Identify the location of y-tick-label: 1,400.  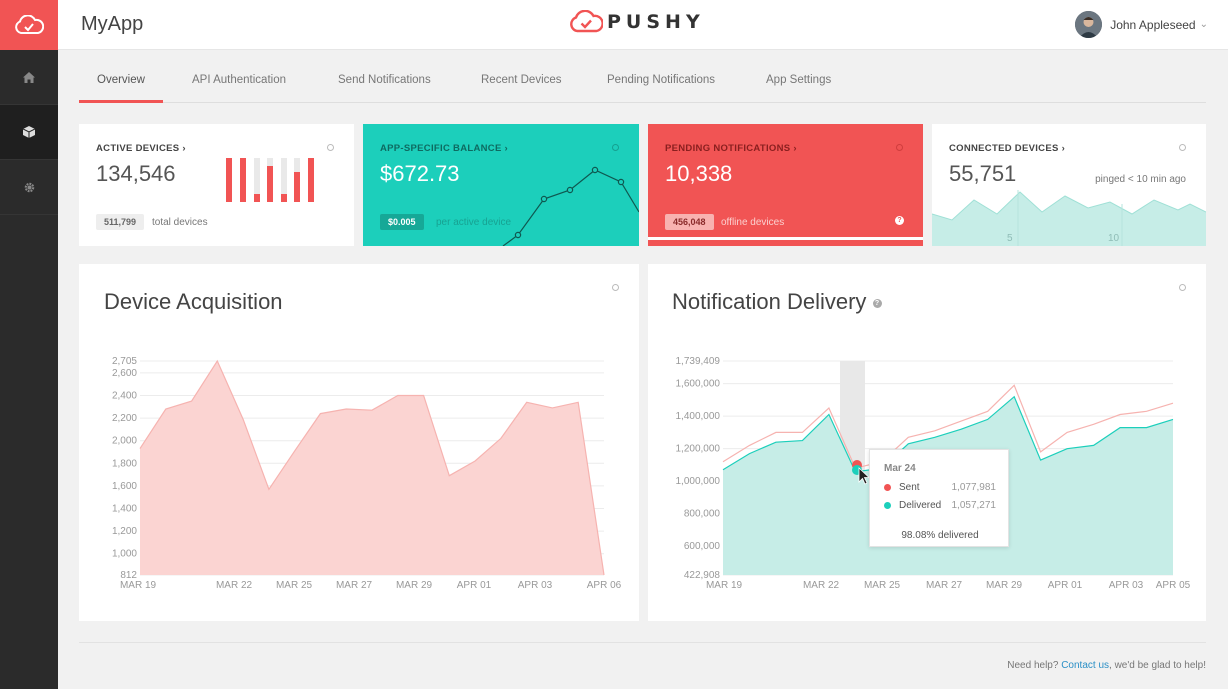
(124, 509).